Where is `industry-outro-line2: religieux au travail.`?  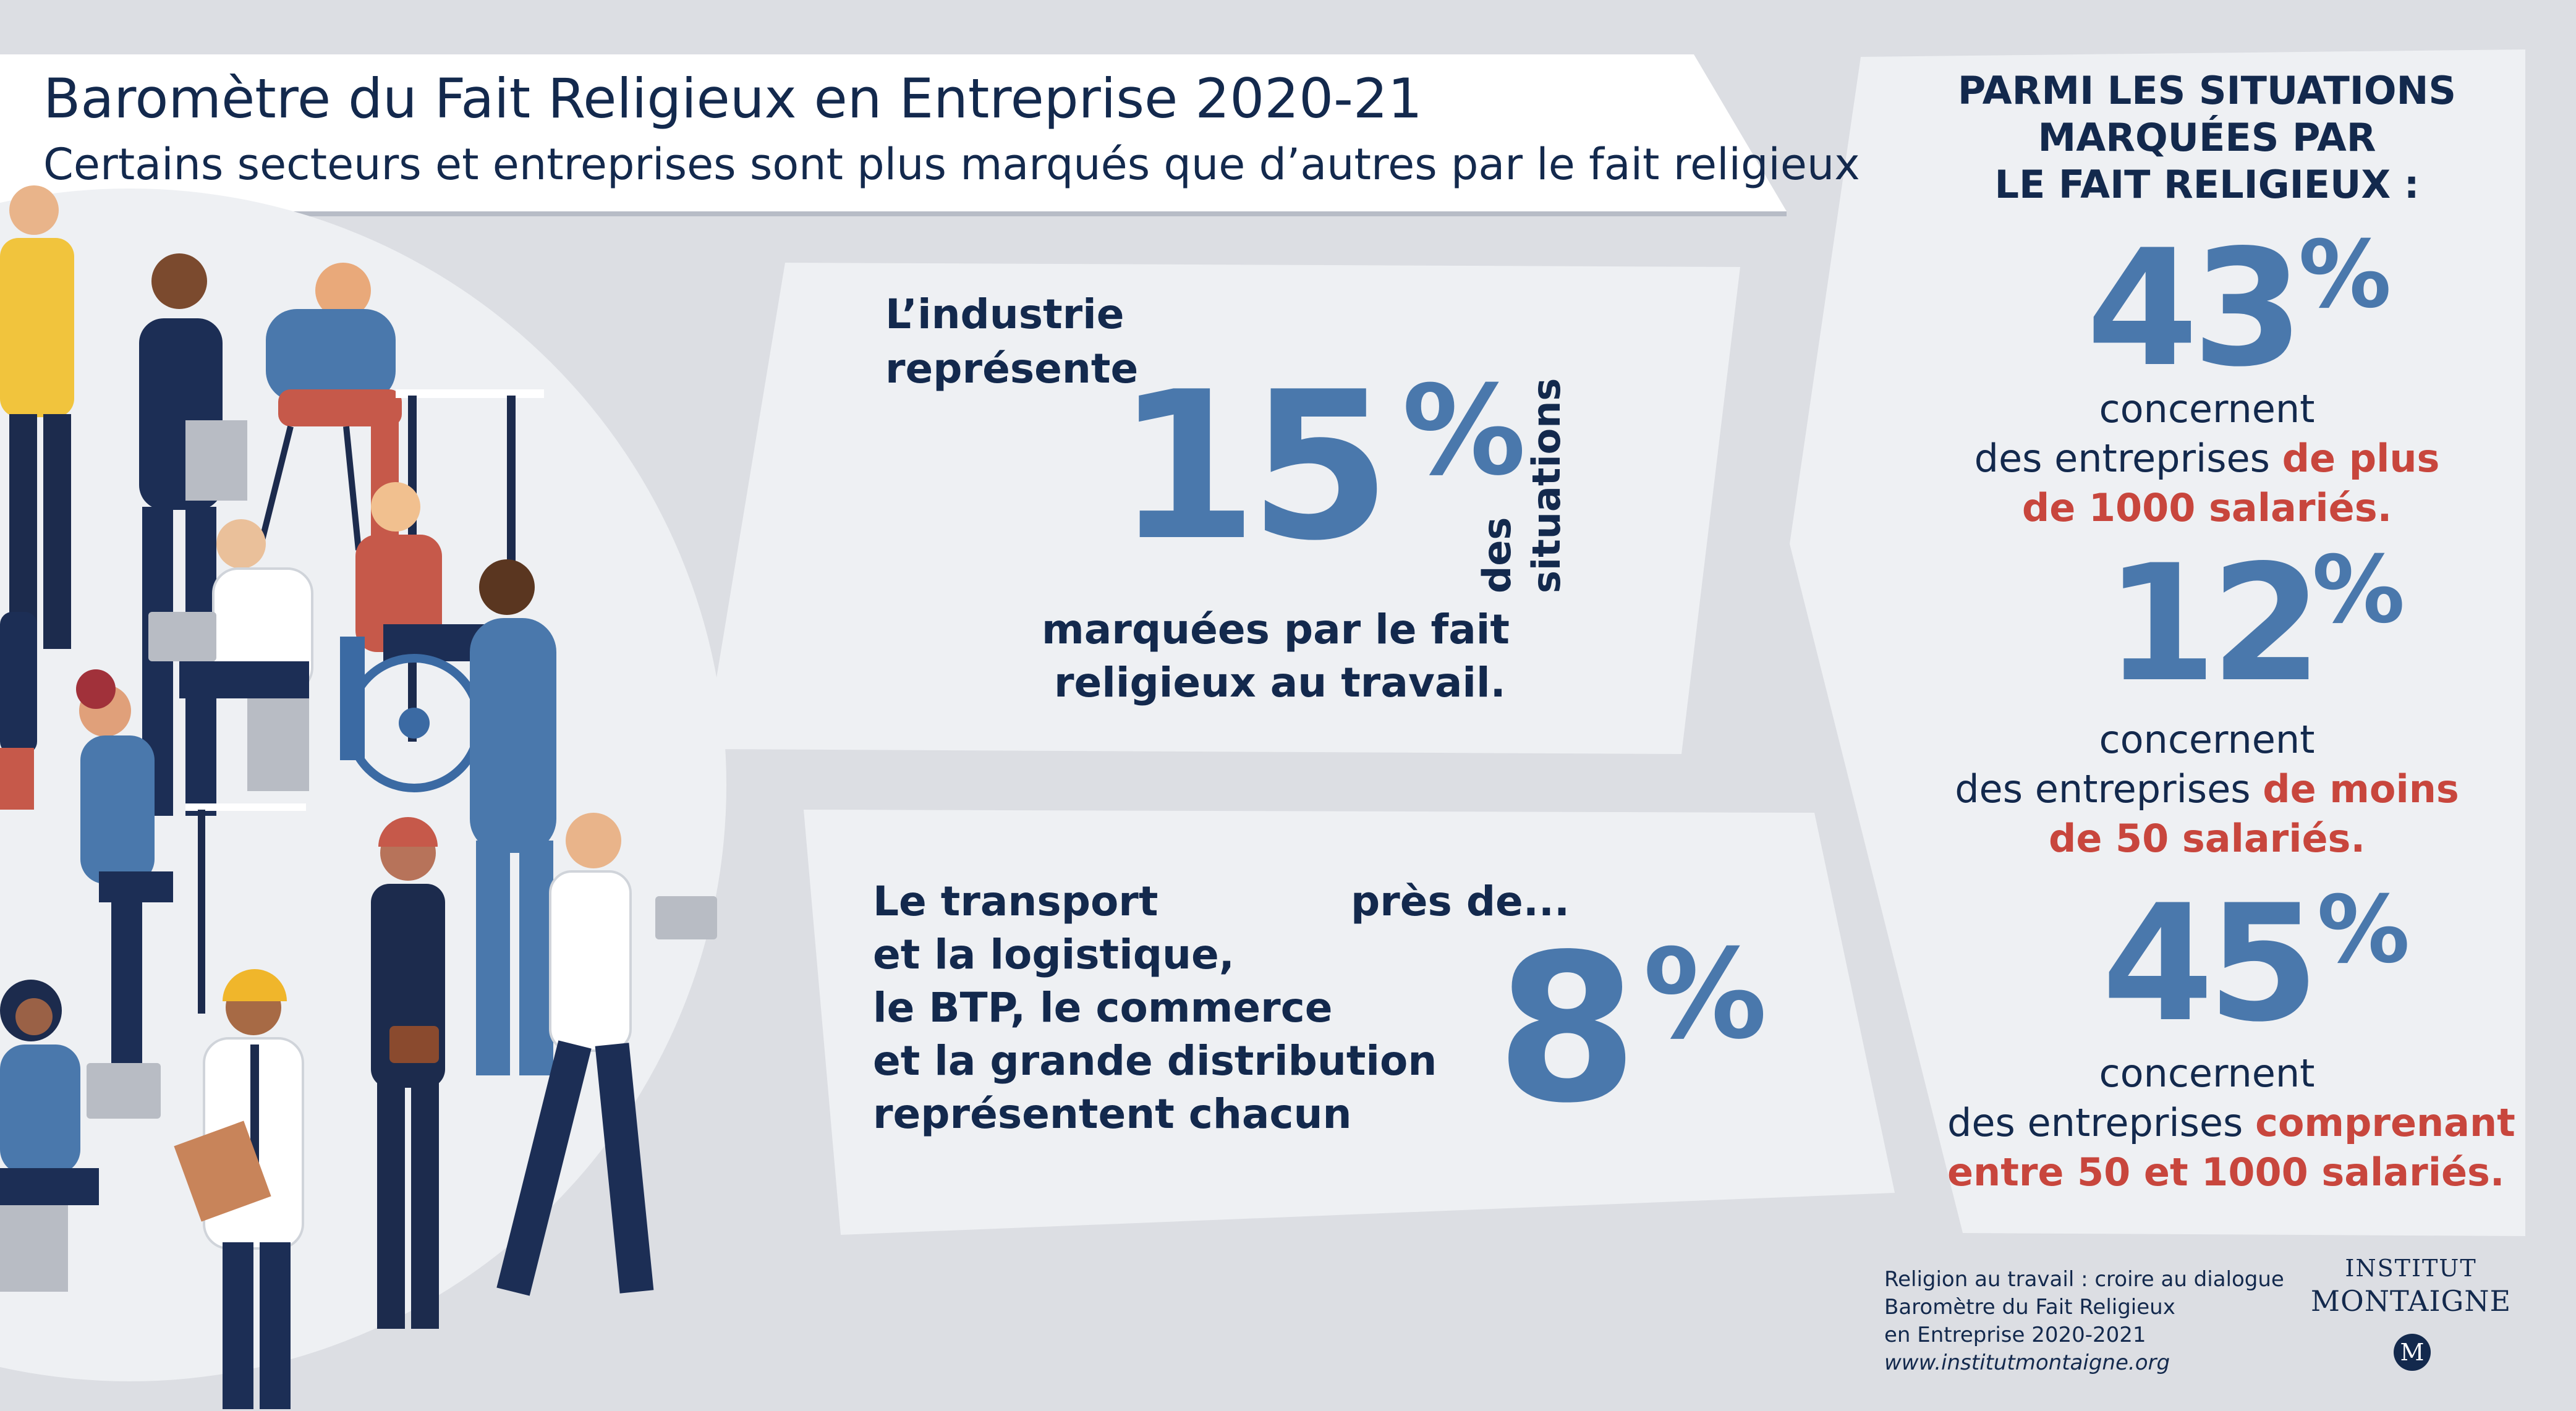 industry-outro-line2: religieux au travail. is located at coordinates (1280, 682).